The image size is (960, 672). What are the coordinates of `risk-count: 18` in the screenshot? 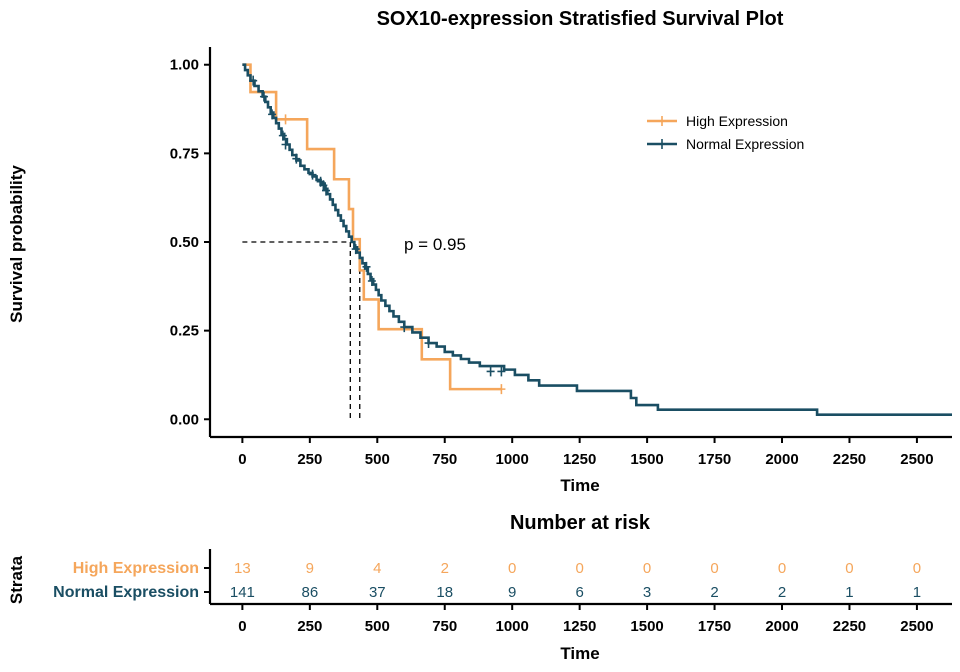 It's located at (444, 592).